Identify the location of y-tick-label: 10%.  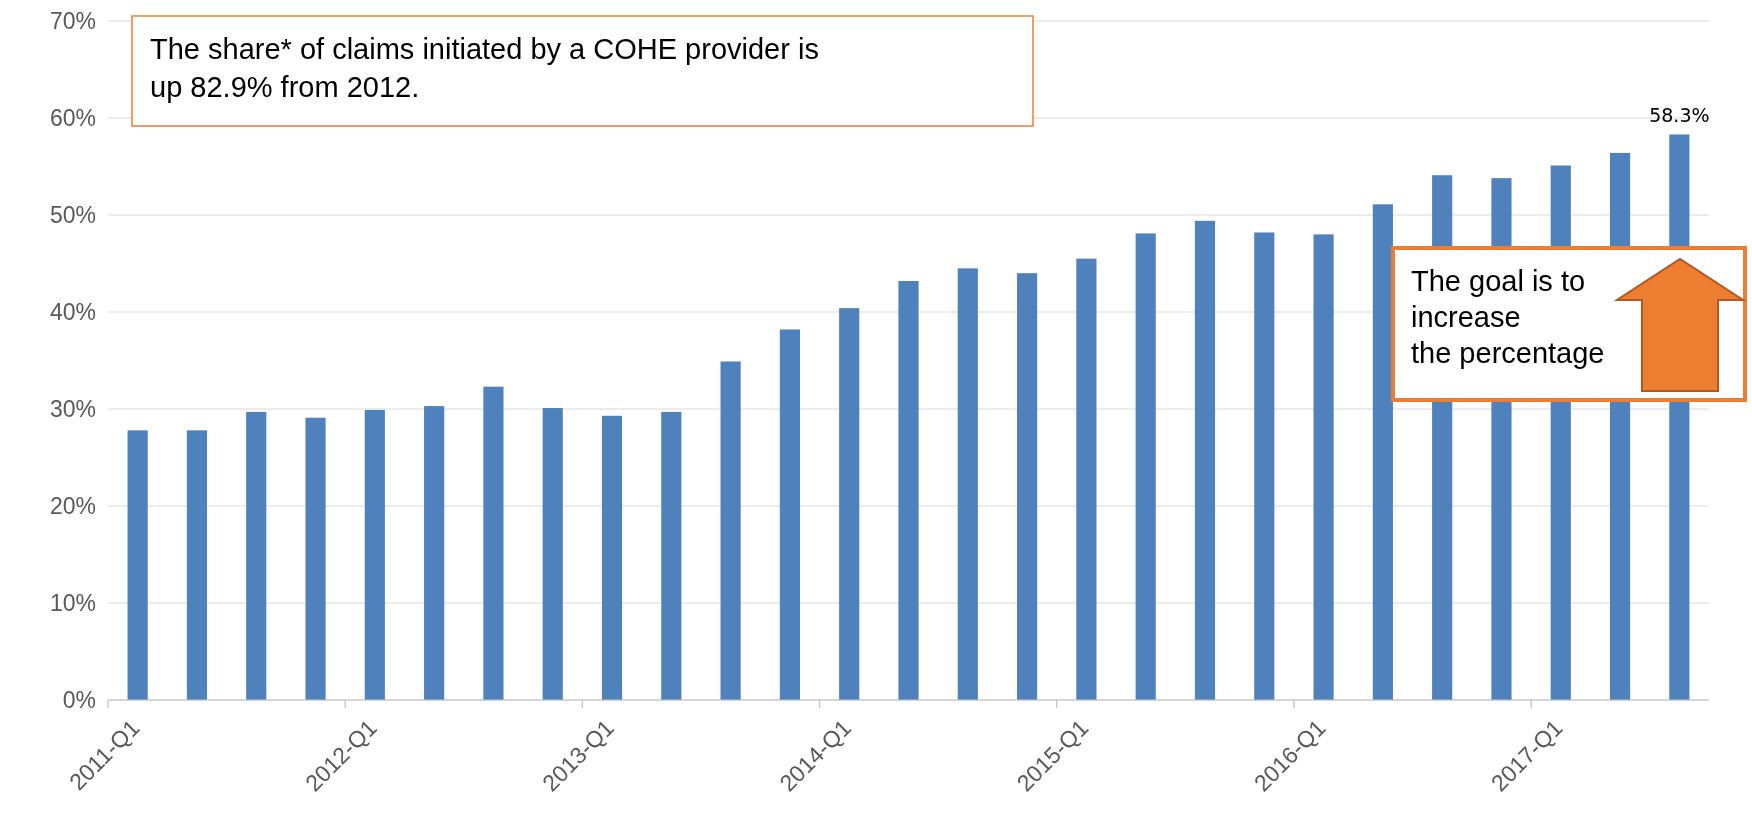
(72, 603).